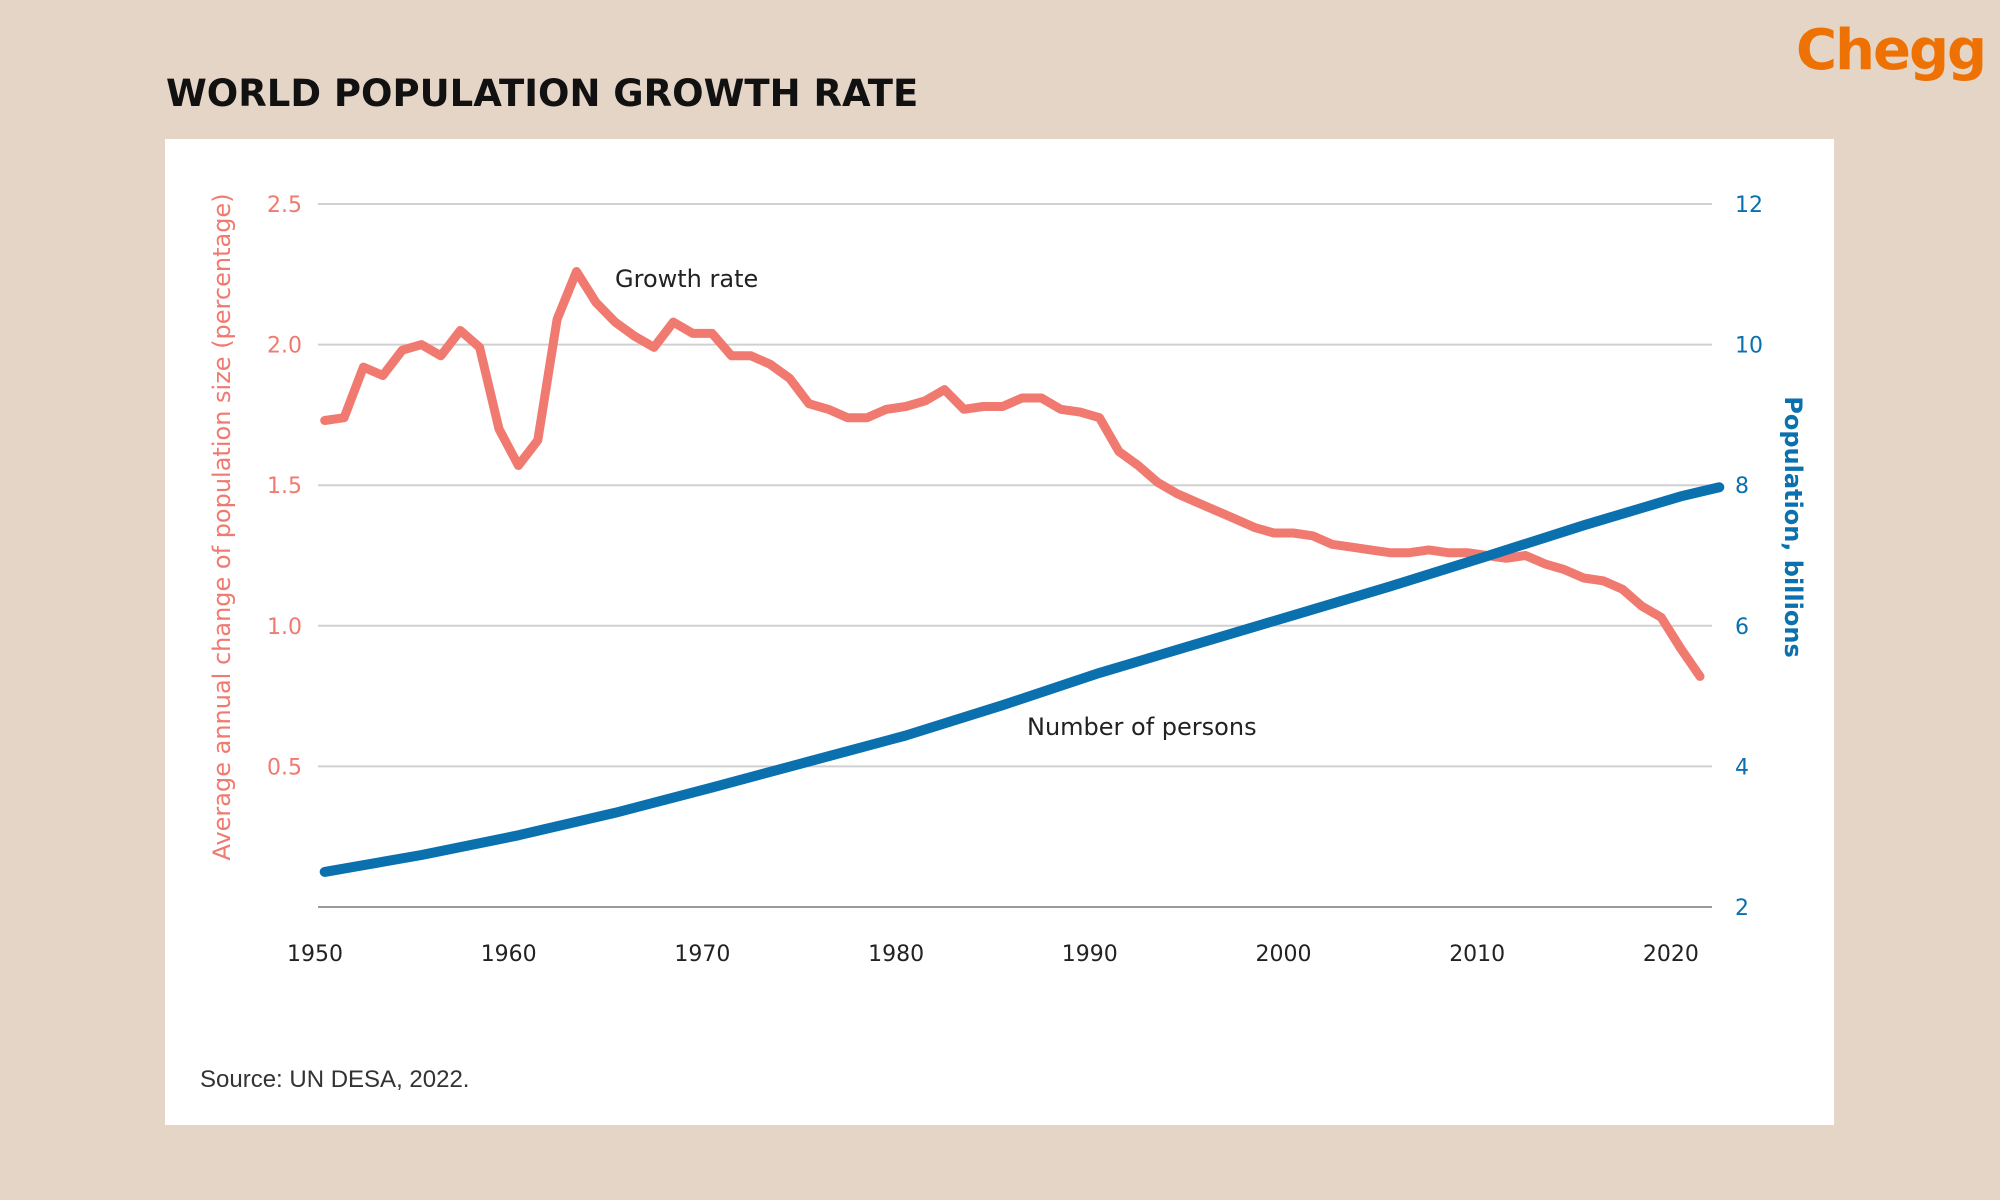 The width and height of the screenshot is (2000, 1200). I want to click on x-tick-label: 1980, so click(896, 954).